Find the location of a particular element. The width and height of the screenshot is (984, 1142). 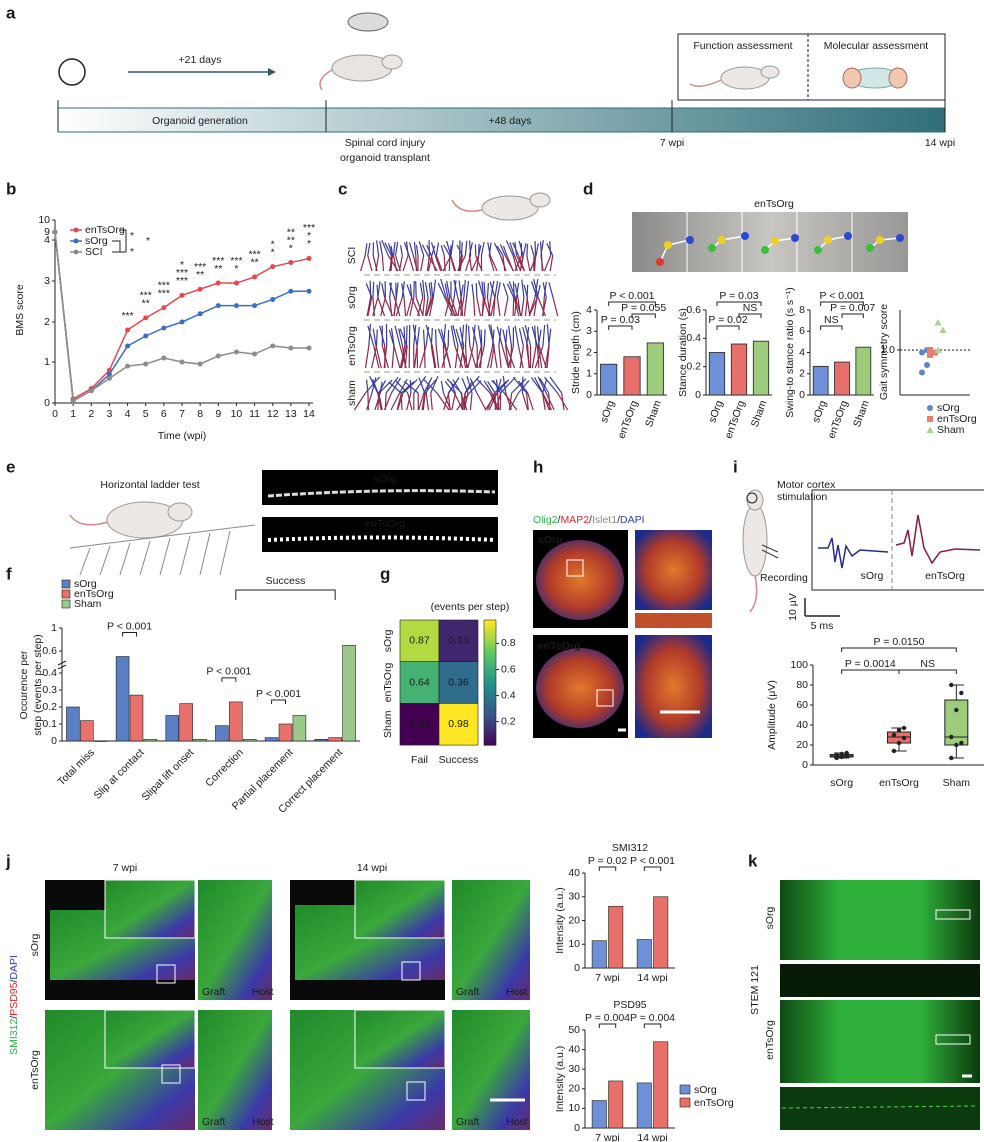

heat-cell is located at coordinates (458, 724).